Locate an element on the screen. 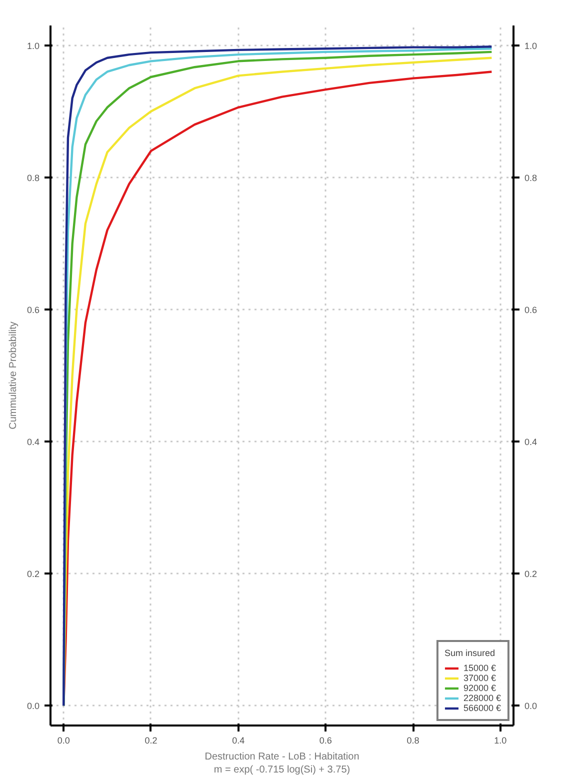 The width and height of the screenshot is (563, 778). y2-tick-label: 0.2 is located at coordinates (531, 574).